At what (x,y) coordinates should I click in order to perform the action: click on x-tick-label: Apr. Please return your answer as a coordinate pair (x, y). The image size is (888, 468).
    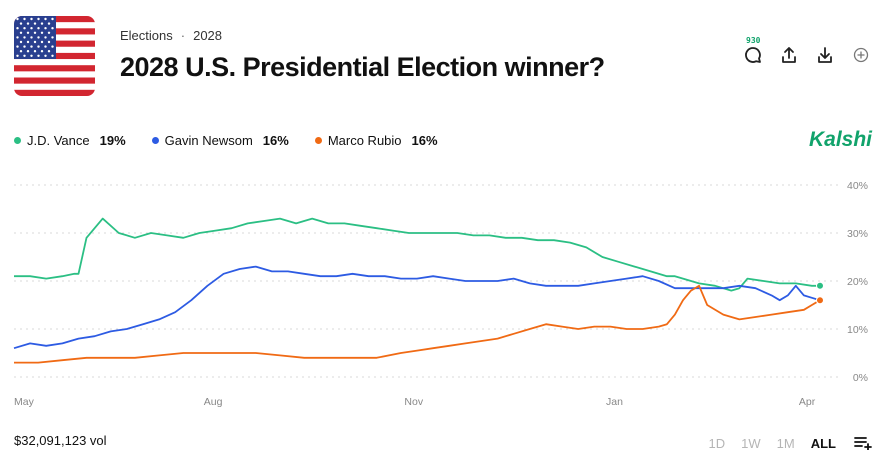
    Looking at the image, I should click on (807, 402).